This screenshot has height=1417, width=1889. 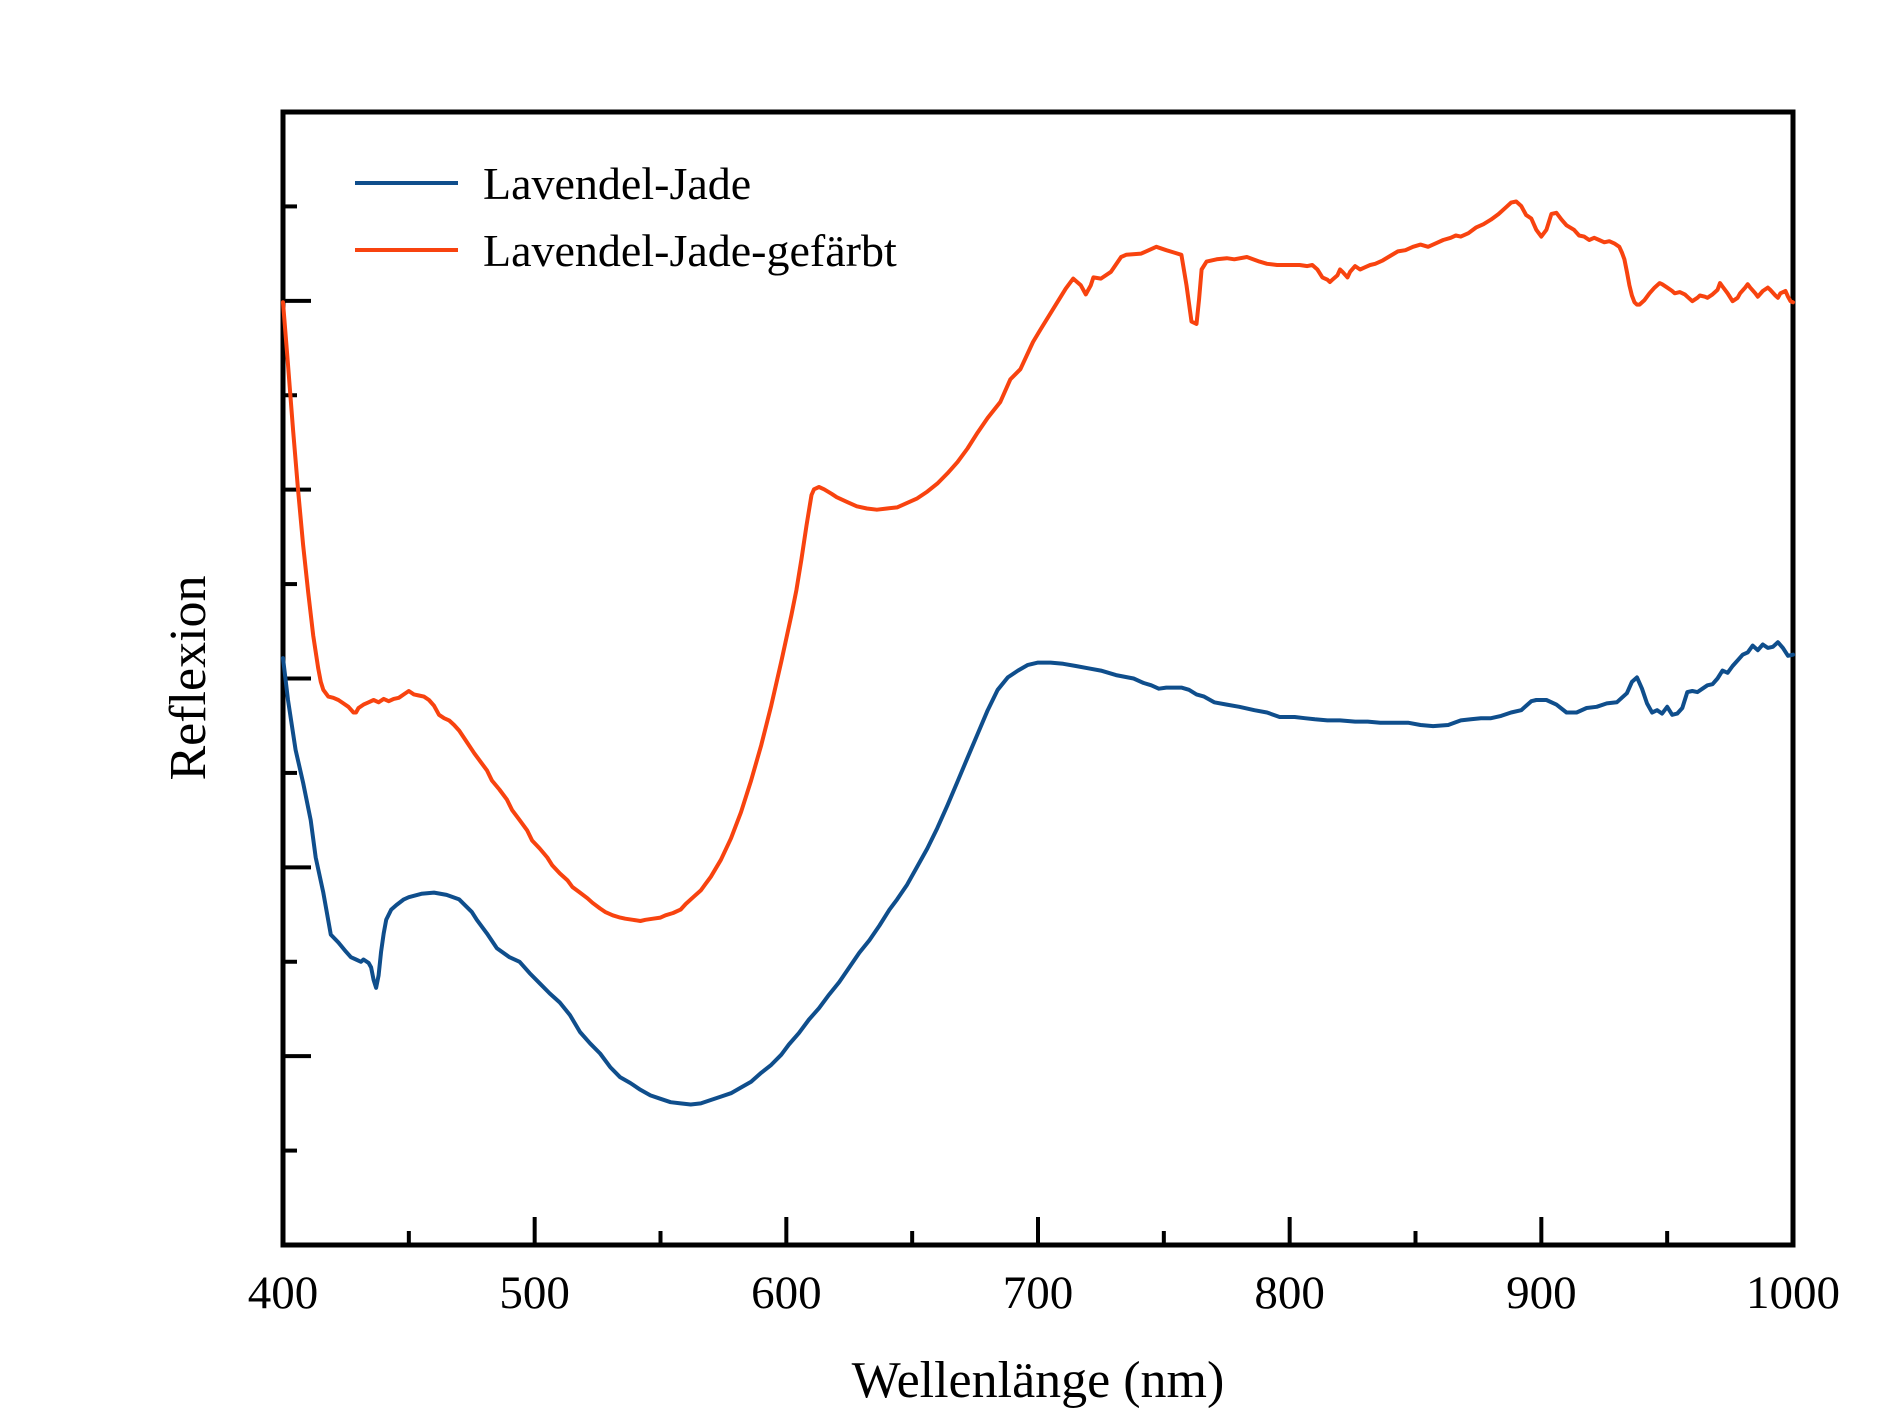 I want to click on legend-label-lavendel-jade: Lavendel-Jade, so click(x=617, y=183).